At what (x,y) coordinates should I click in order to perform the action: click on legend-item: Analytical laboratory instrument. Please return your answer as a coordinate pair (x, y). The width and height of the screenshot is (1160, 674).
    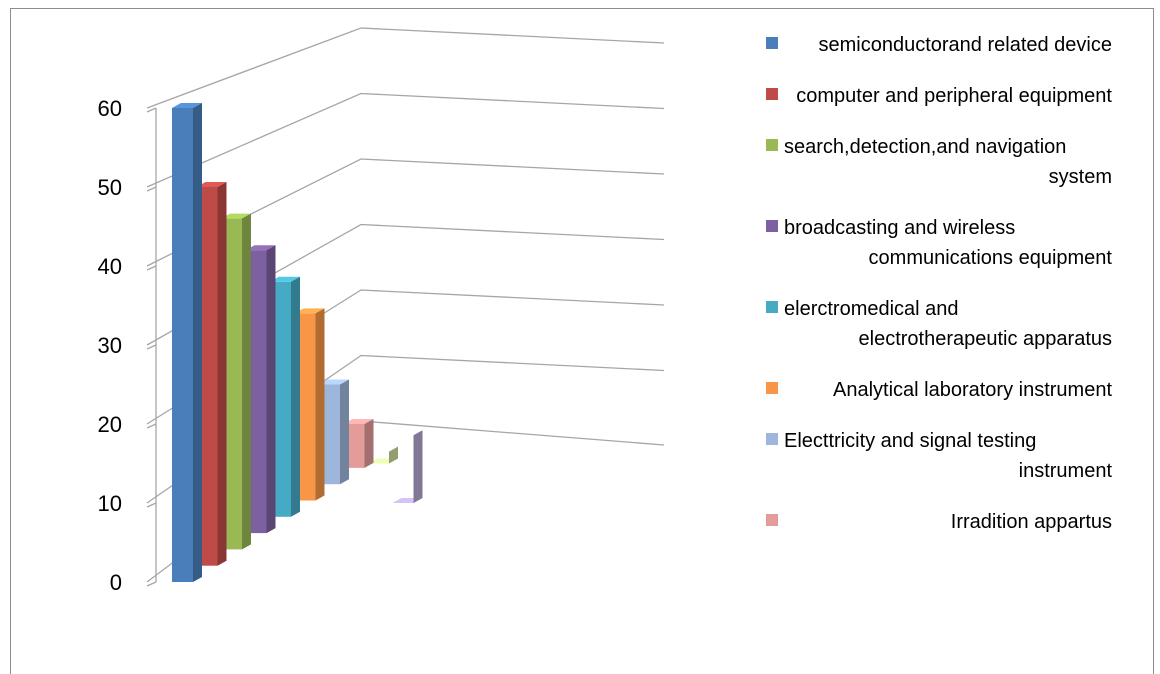
    Looking at the image, I should click on (939, 390).